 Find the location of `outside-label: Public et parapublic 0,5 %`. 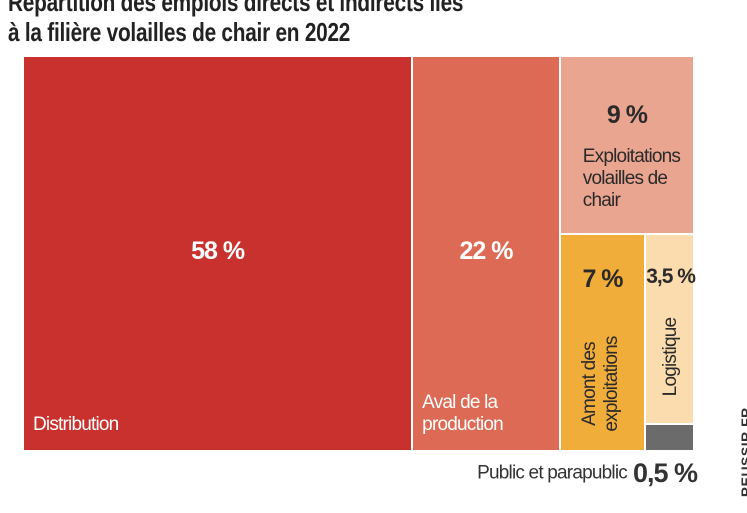

outside-label: Public et parapublic 0,5 % is located at coordinates (587, 473).